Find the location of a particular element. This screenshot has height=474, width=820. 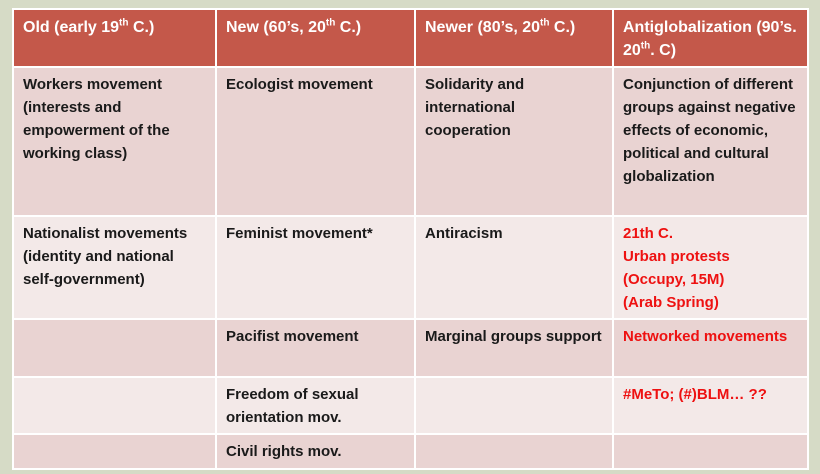

header-cell: Old (early 19th C.) is located at coordinates (114, 38).